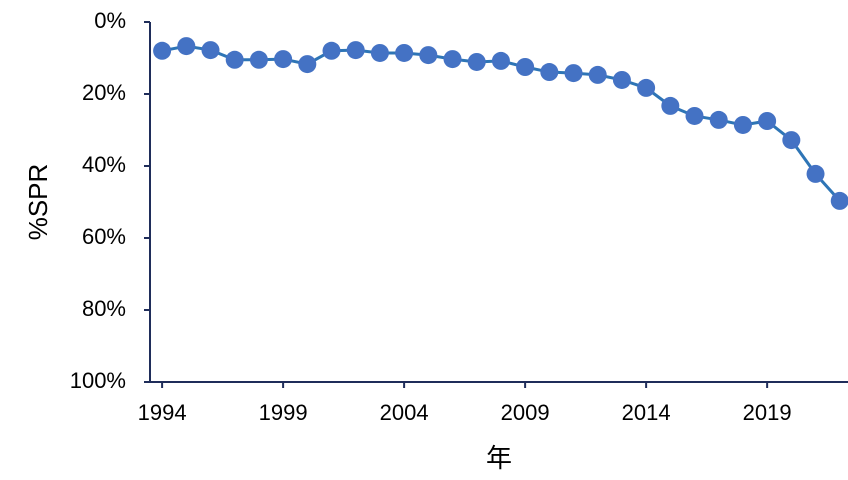 The image size is (848, 480). I want to click on y-axis-label: %SPR, so click(38, 202).